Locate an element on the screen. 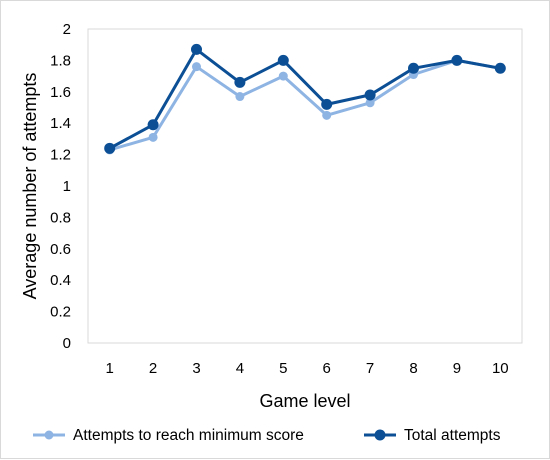 This screenshot has width=550, height=460. x-tick-label: 1 is located at coordinates (110, 368).